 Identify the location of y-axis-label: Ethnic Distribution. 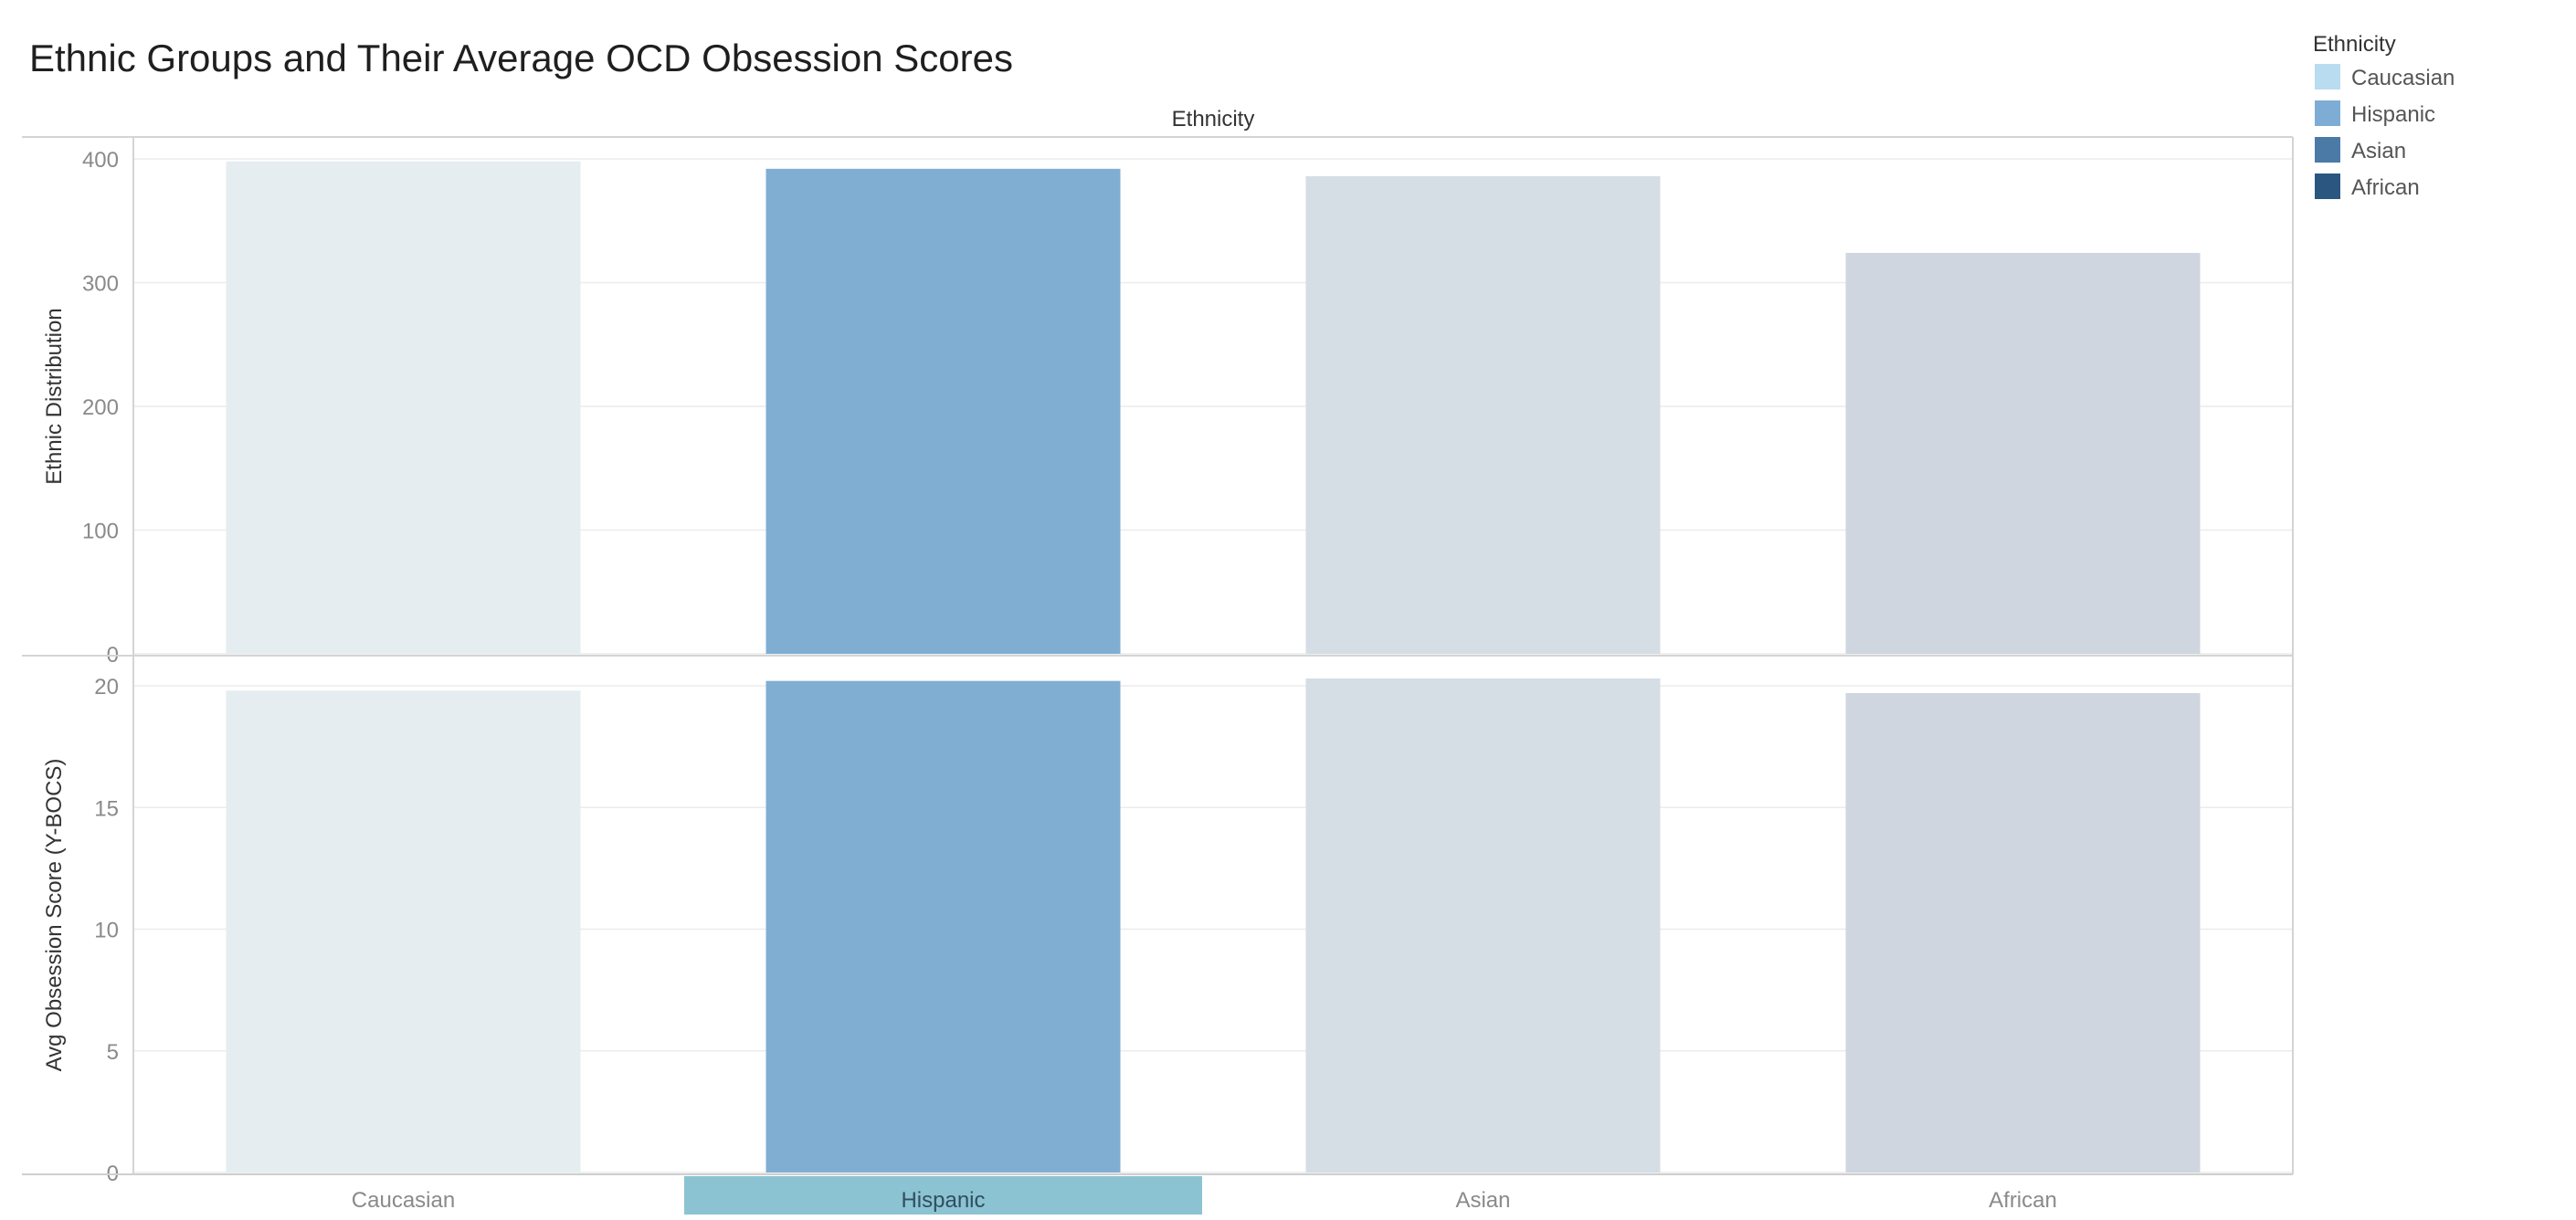
(54, 396).